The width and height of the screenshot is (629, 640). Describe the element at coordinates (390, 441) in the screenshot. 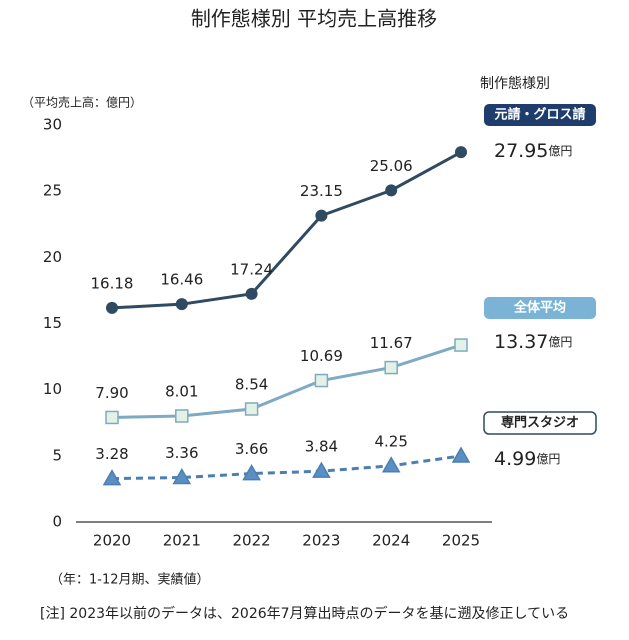

I see `value-label: 4.25` at that location.